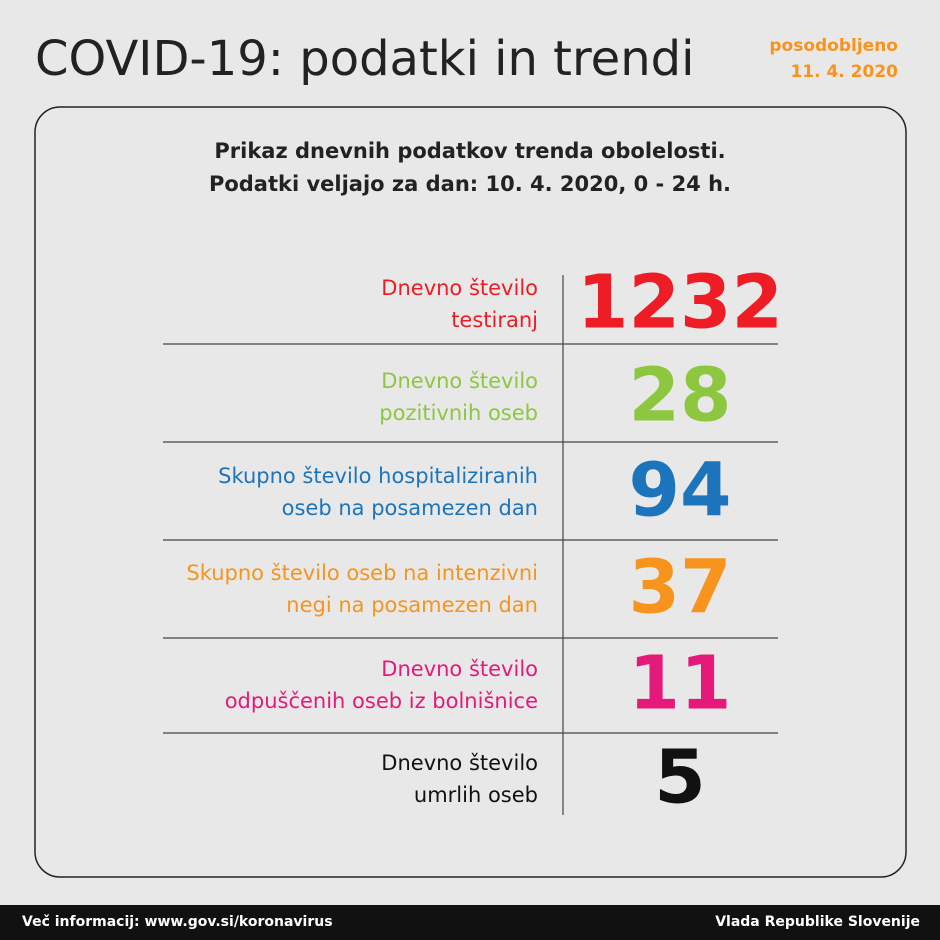 This screenshot has width=940, height=940. Describe the element at coordinates (362, 573) in the screenshot. I see `row-label: Skupno število oseb na intenzivni` at that location.